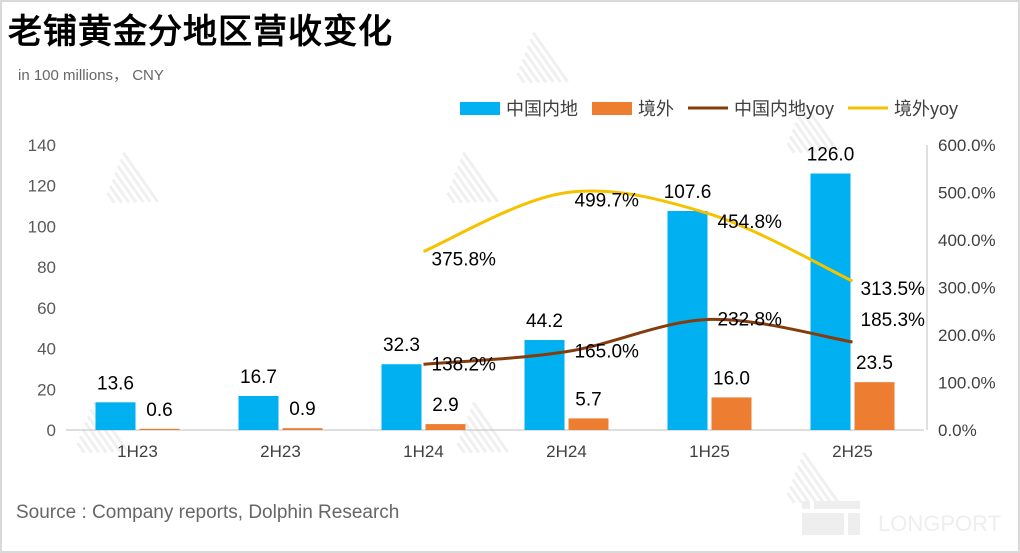 Image resolution: width=1020 pixels, height=553 pixels. What do you see at coordinates (967, 335) in the screenshot?
I see `y2-tick-label: 200.0%` at bounding box center [967, 335].